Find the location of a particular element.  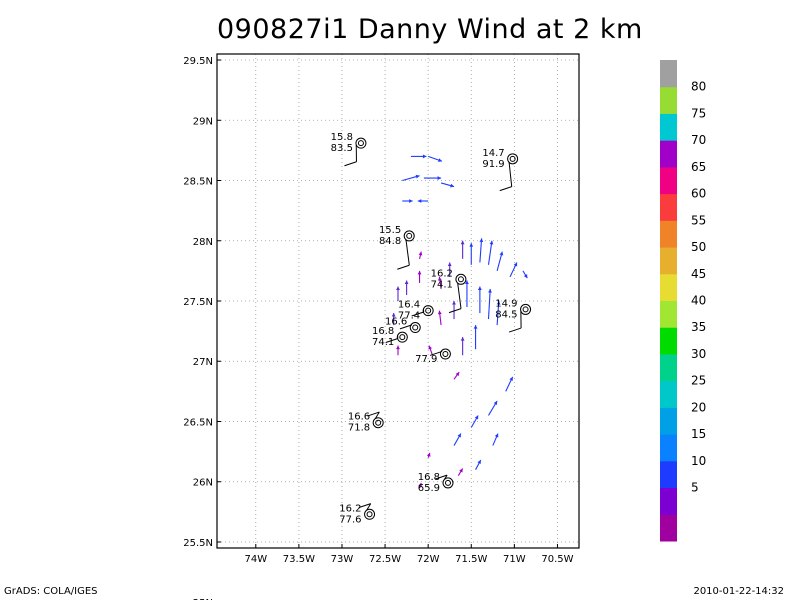

x-tick-label: 73W is located at coordinates (342, 559).